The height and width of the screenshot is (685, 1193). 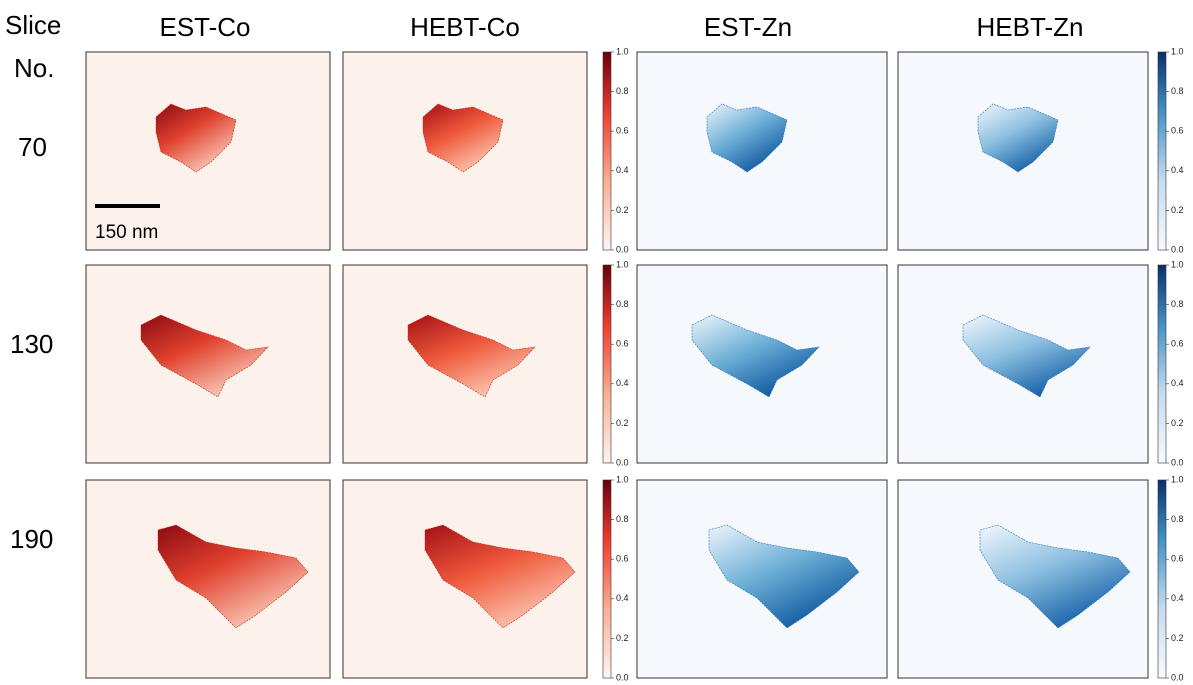 What do you see at coordinates (33, 25) in the screenshot?
I see `slice-label: Slice` at bounding box center [33, 25].